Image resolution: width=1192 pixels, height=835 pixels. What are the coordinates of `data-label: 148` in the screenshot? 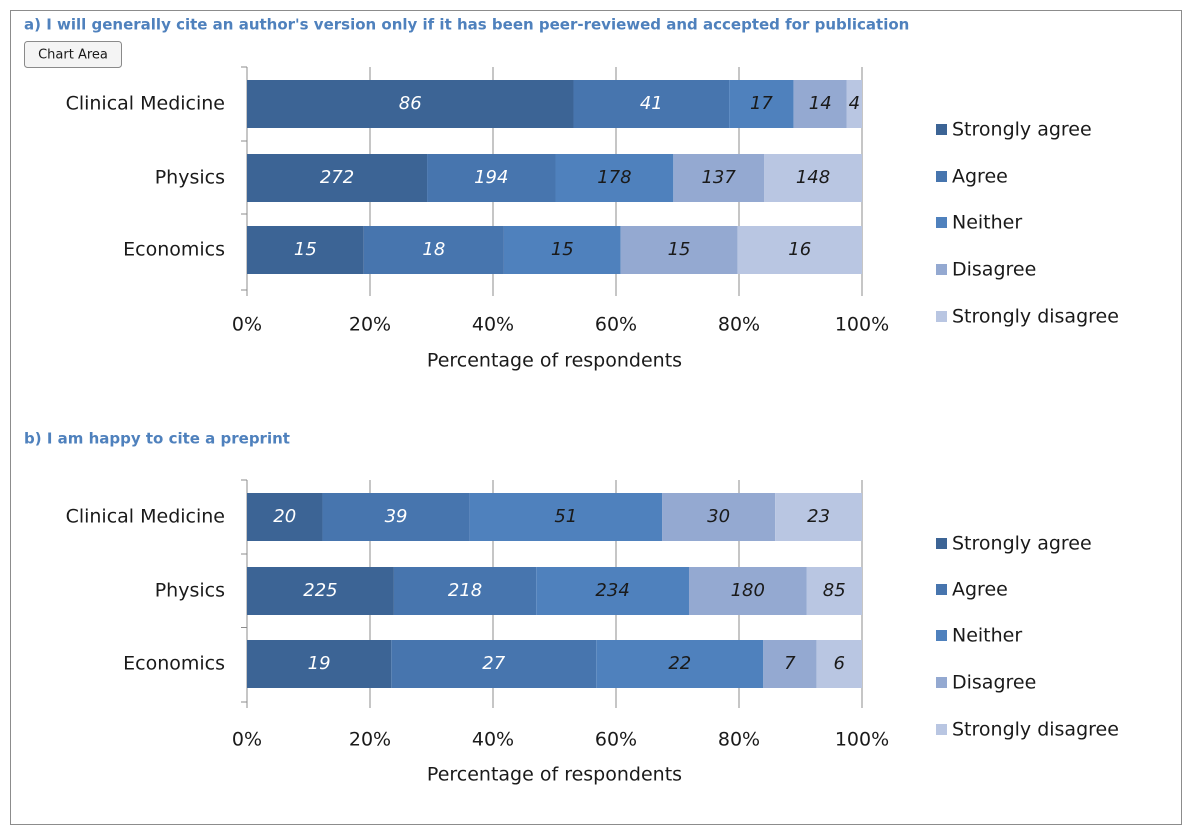 It's located at (813, 177).